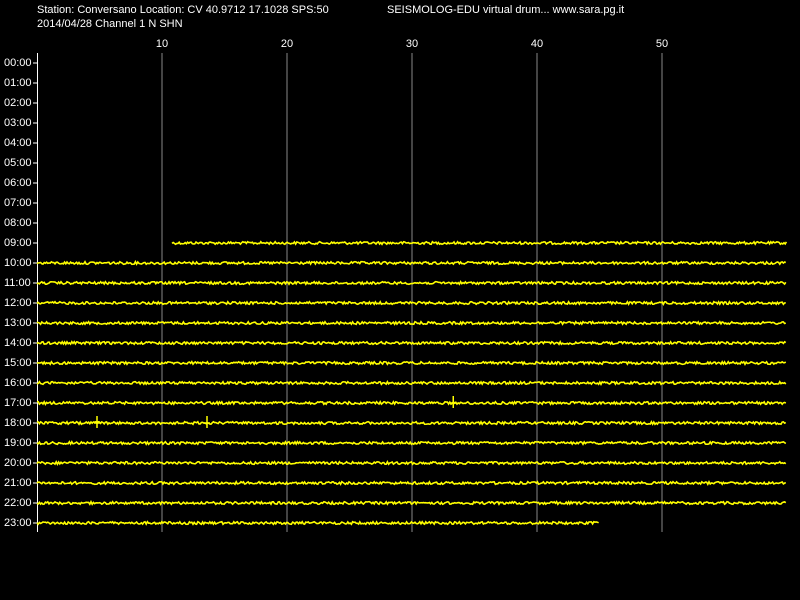 The width and height of the screenshot is (800, 600). I want to click on hour-label: 22:00, so click(18, 503).